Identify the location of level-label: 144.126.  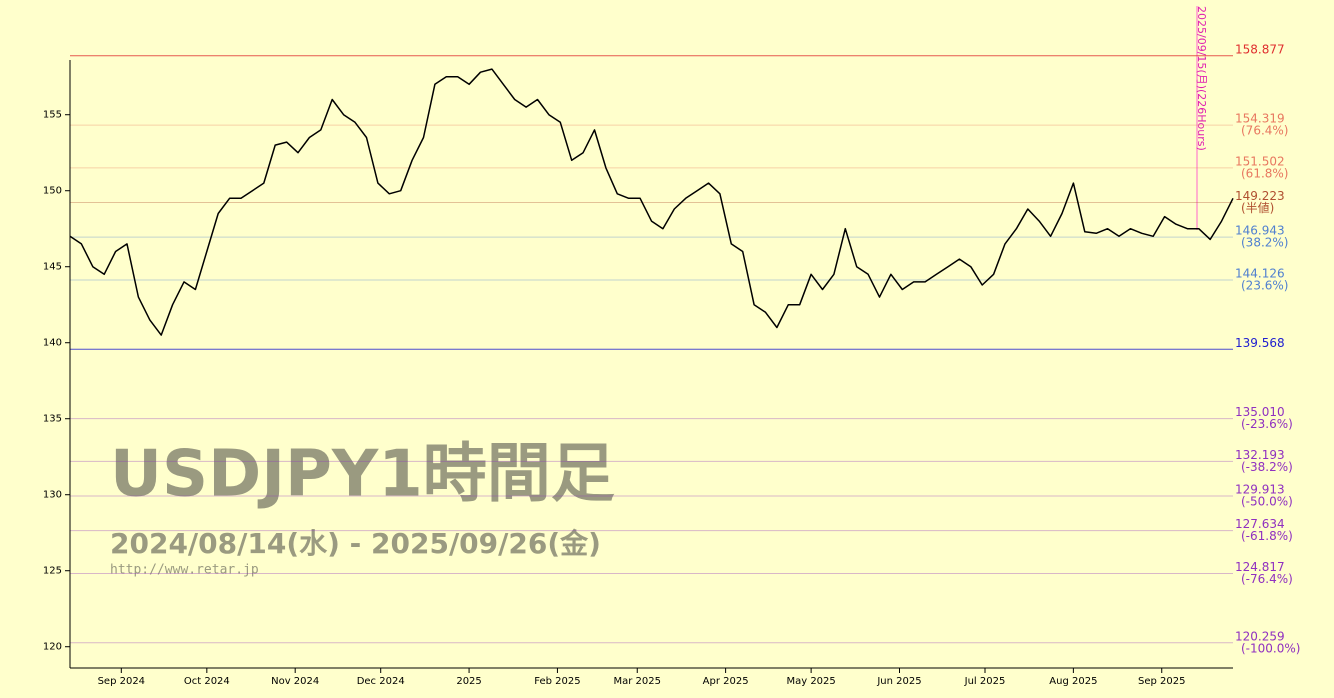
(1260, 274).